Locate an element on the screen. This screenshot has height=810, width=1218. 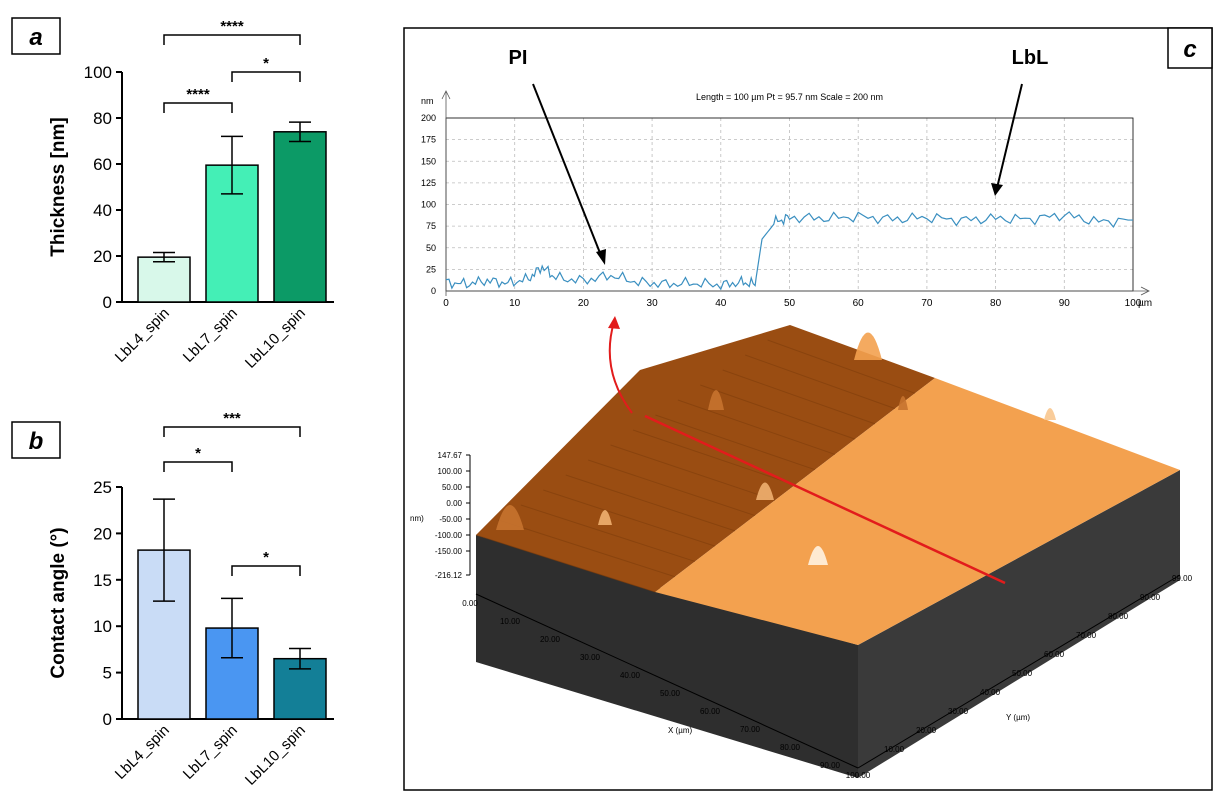
surface-side-wall is located at coordinates (1019, 624).